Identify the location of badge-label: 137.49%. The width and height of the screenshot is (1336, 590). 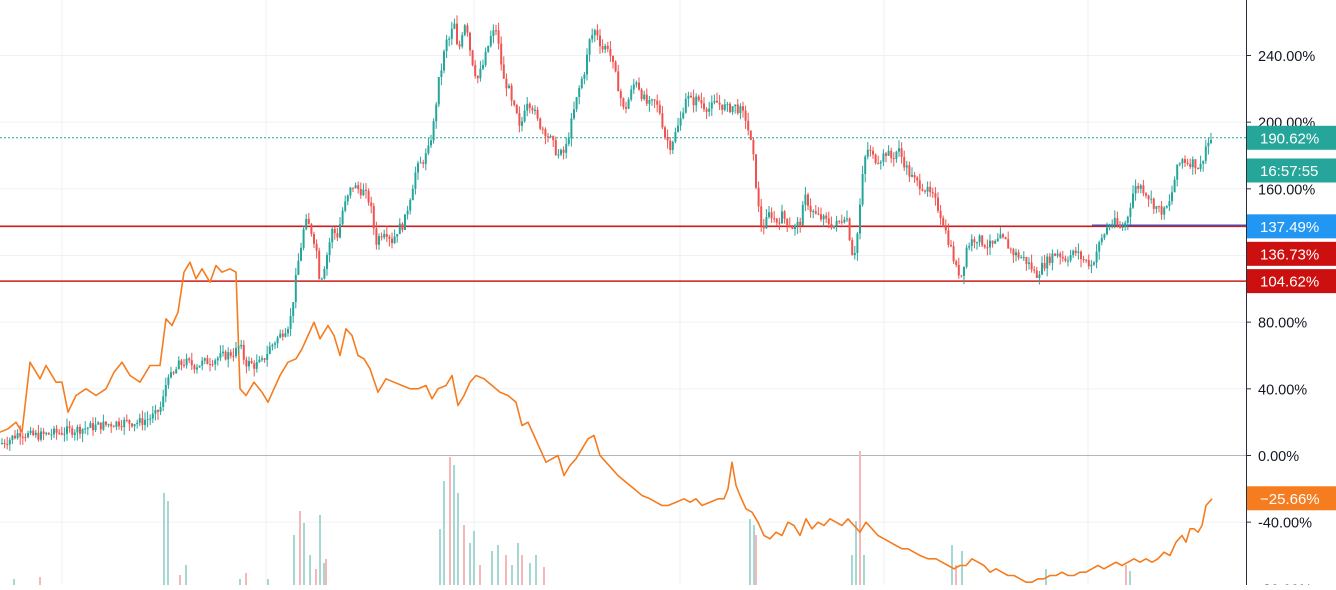
(1289, 227).